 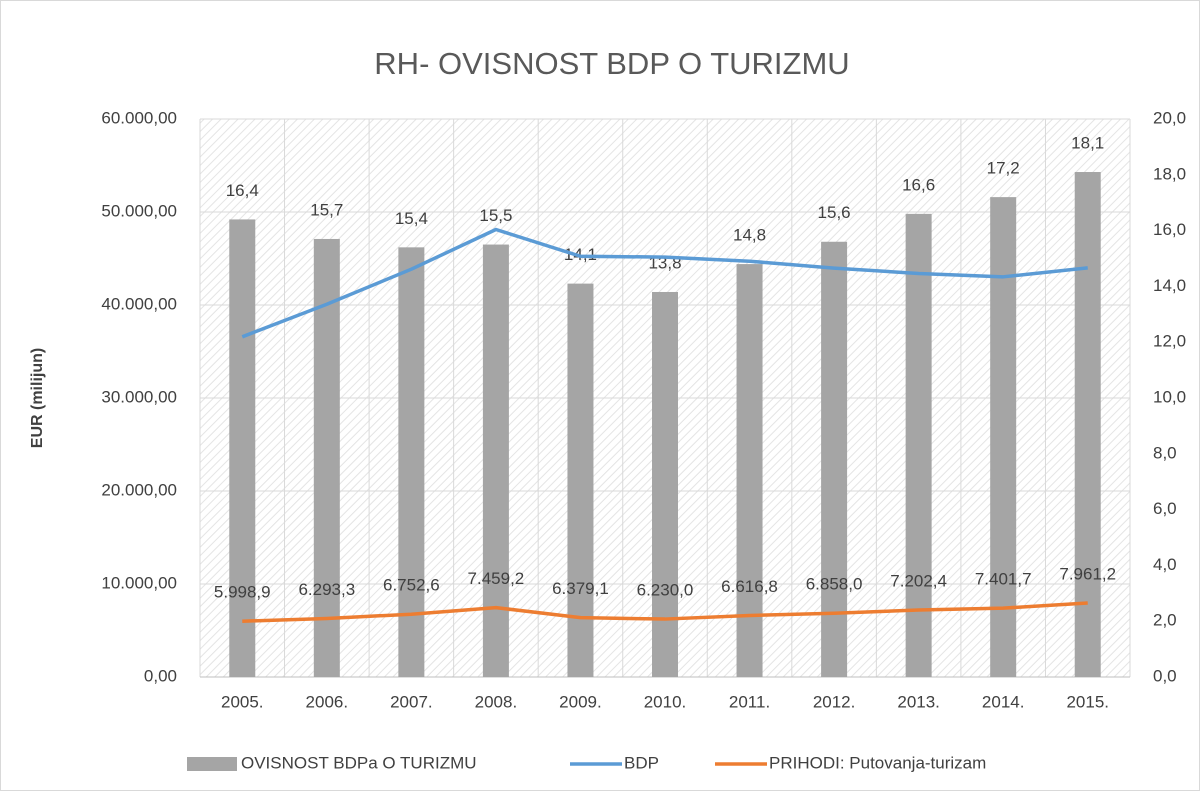 I want to click on x-tick-label: 2010., so click(x=665, y=701).